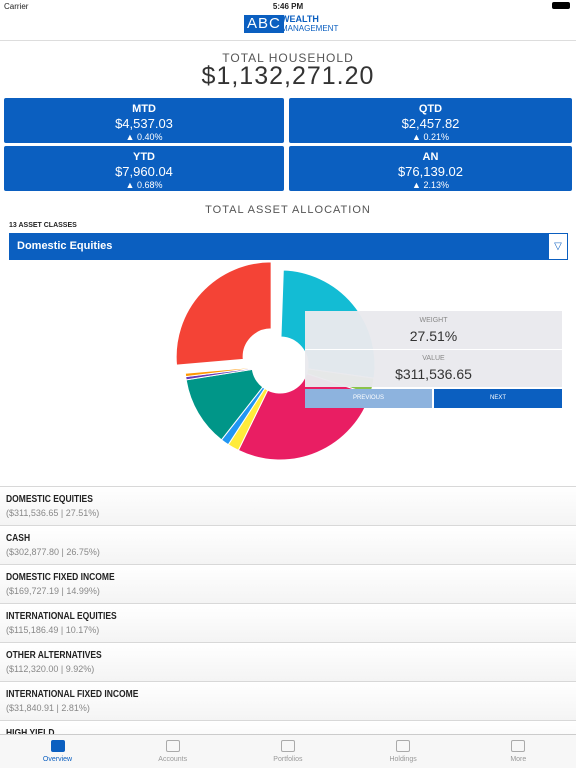 The width and height of the screenshot is (576, 768). Describe the element at coordinates (173, 759) in the screenshot. I see `tab-label: Accounts` at that location.